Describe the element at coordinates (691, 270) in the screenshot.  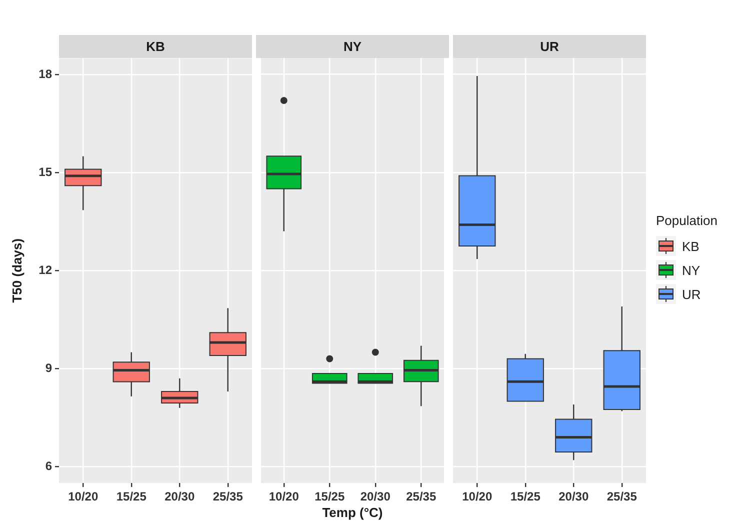
I see `legend-label: NY` at that location.